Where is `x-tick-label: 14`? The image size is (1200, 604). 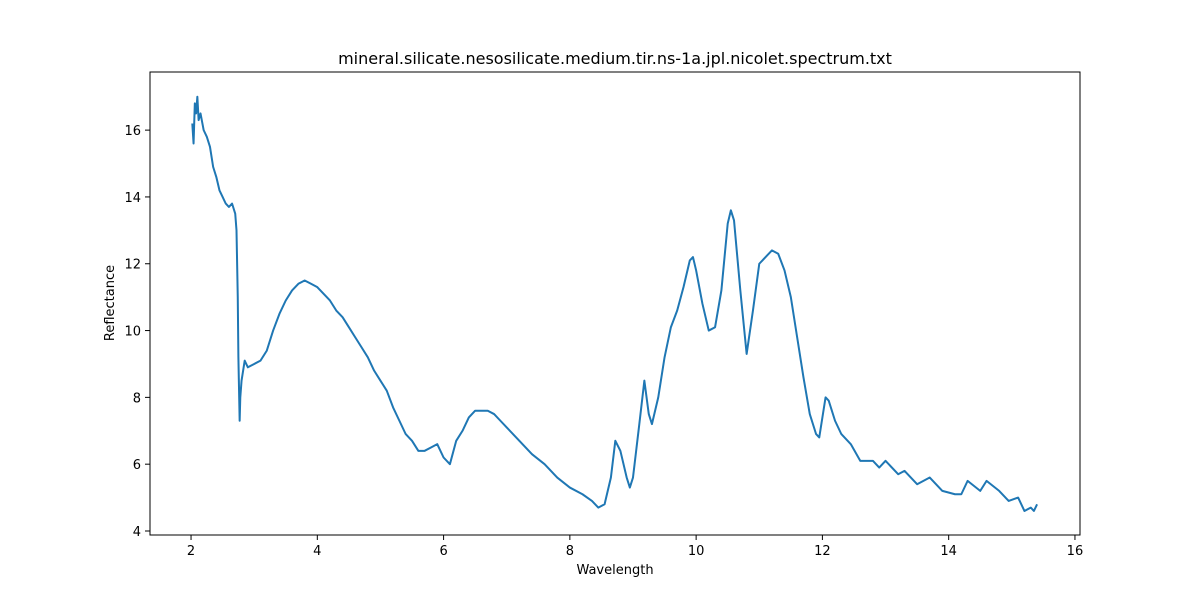 x-tick-label: 14 is located at coordinates (948, 551).